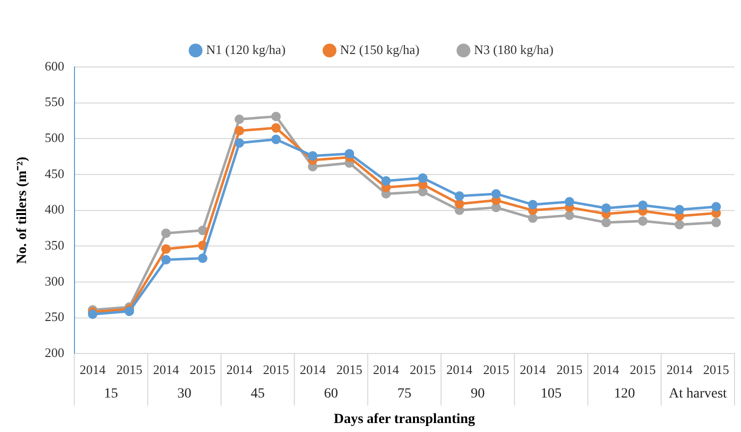 The image size is (741, 432). Describe the element at coordinates (331, 394) in the screenshot. I see `text: 60` at that location.